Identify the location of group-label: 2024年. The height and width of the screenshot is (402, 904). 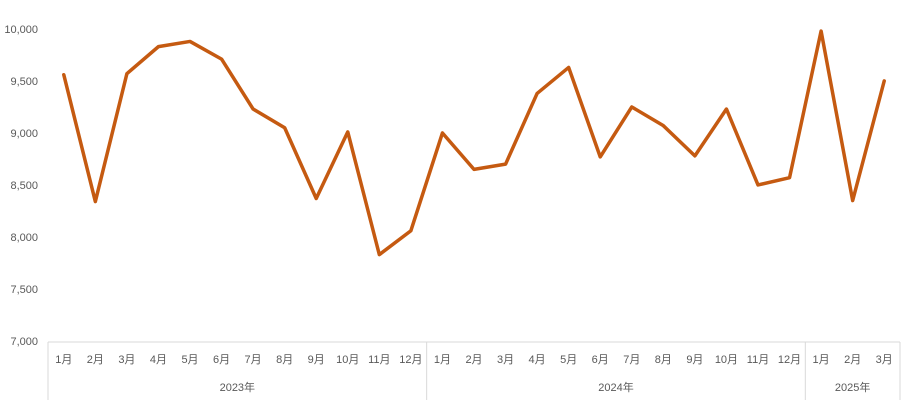
(615, 387).